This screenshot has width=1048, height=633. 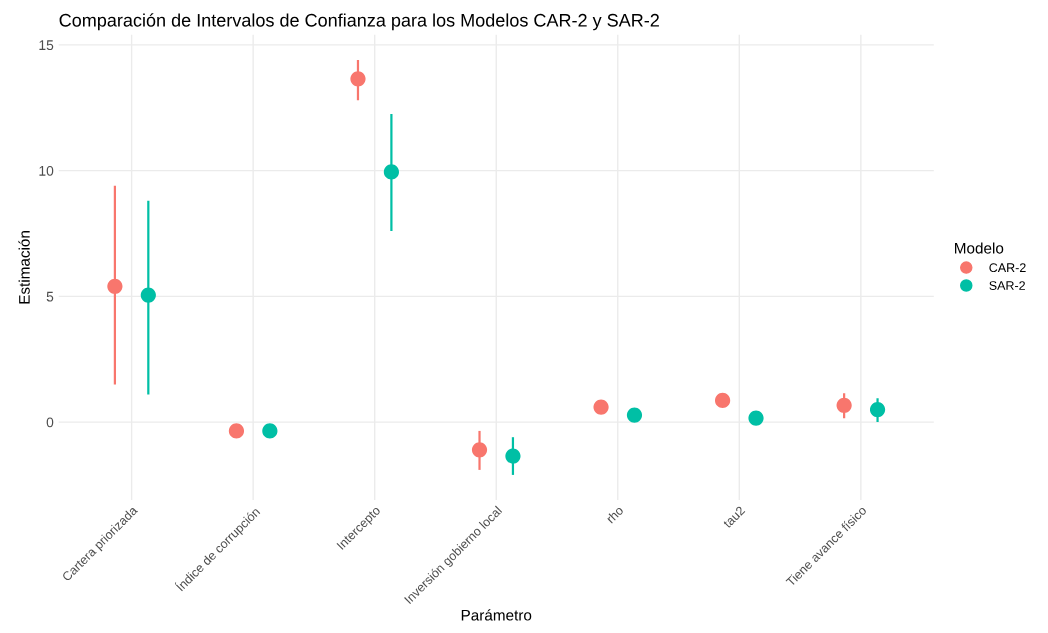 What do you see at coordinates (1007, 285) in the screenshot?
I see `legend-label: SAR-2` at bounding box center [1007, 285].